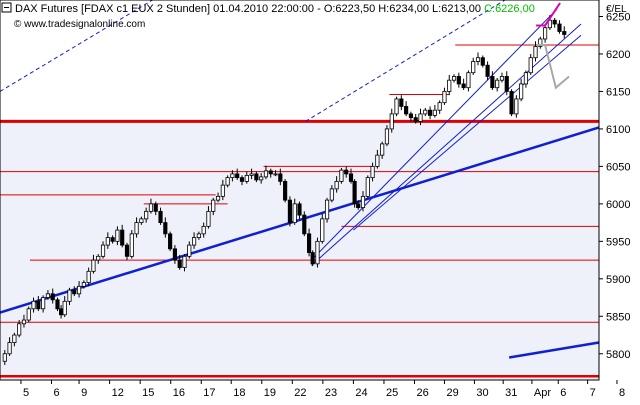  Describe the element at coordinates (179, 393) in the screenshot. I see `x-tick-label: 16` at that location.